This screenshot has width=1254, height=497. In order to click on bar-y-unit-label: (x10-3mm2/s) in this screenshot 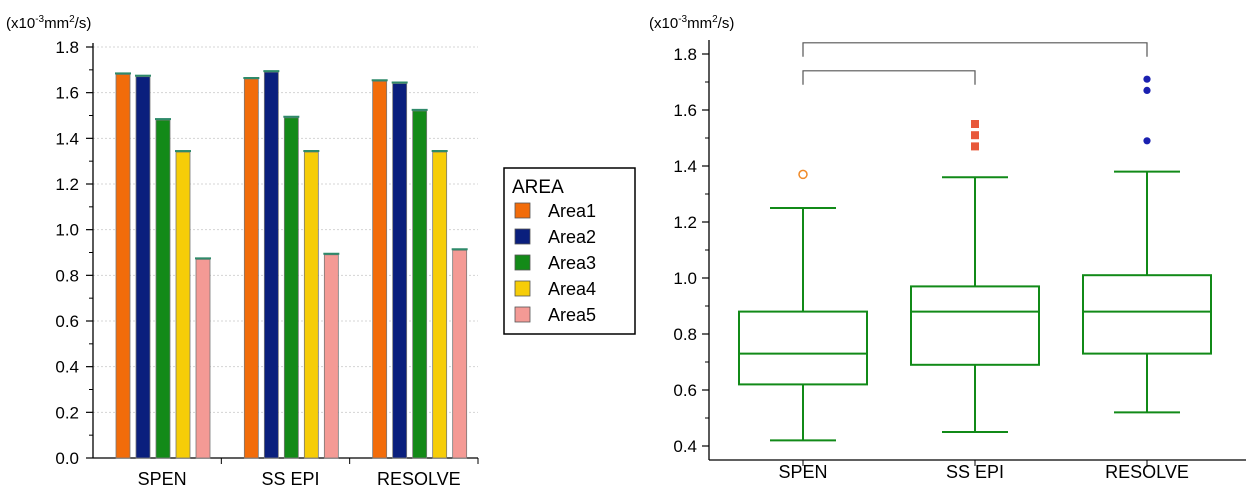, I will do `click(48, 23)`.